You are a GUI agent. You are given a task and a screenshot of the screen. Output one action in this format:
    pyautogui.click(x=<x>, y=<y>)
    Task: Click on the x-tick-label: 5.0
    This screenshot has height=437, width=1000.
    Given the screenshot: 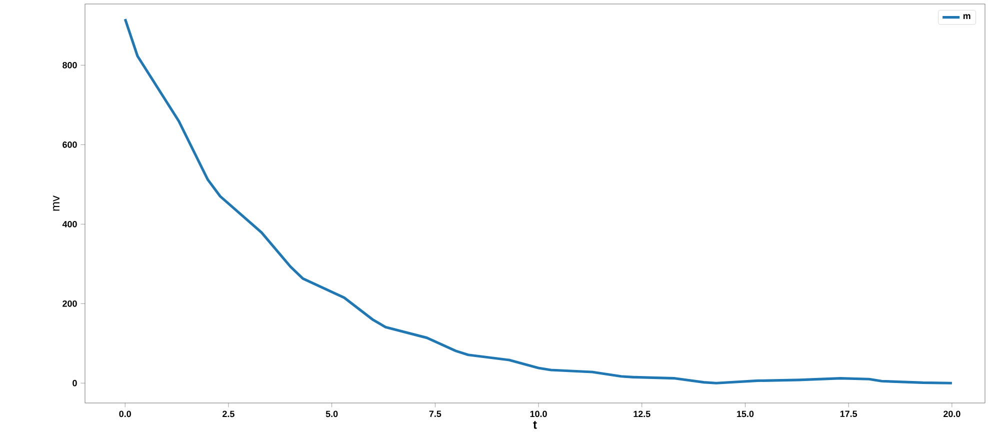 What is the action you would take?
    pyautogui.click(x=332, y=414)
    